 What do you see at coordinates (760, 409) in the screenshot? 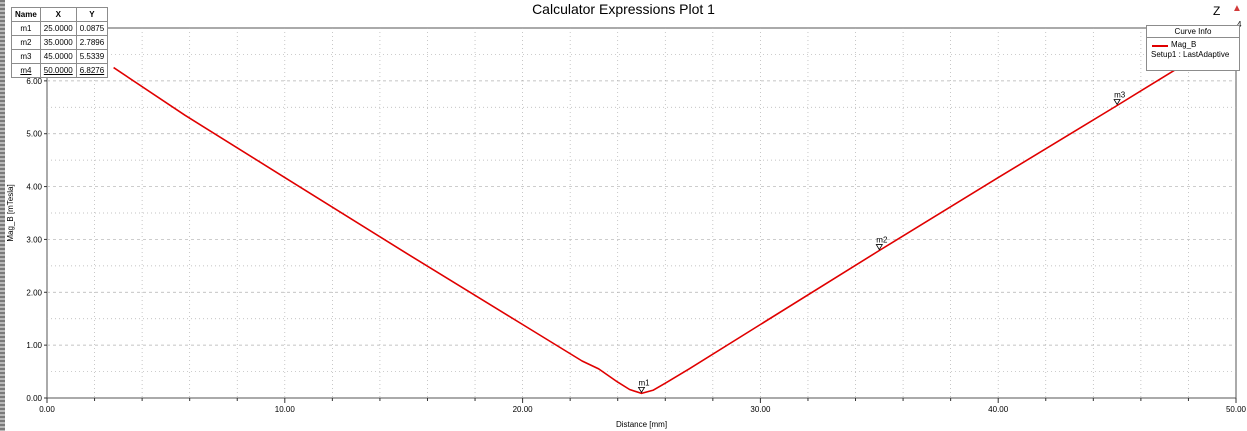
I see `x-tick-label: 30.00` at bounding box center [760, 409].